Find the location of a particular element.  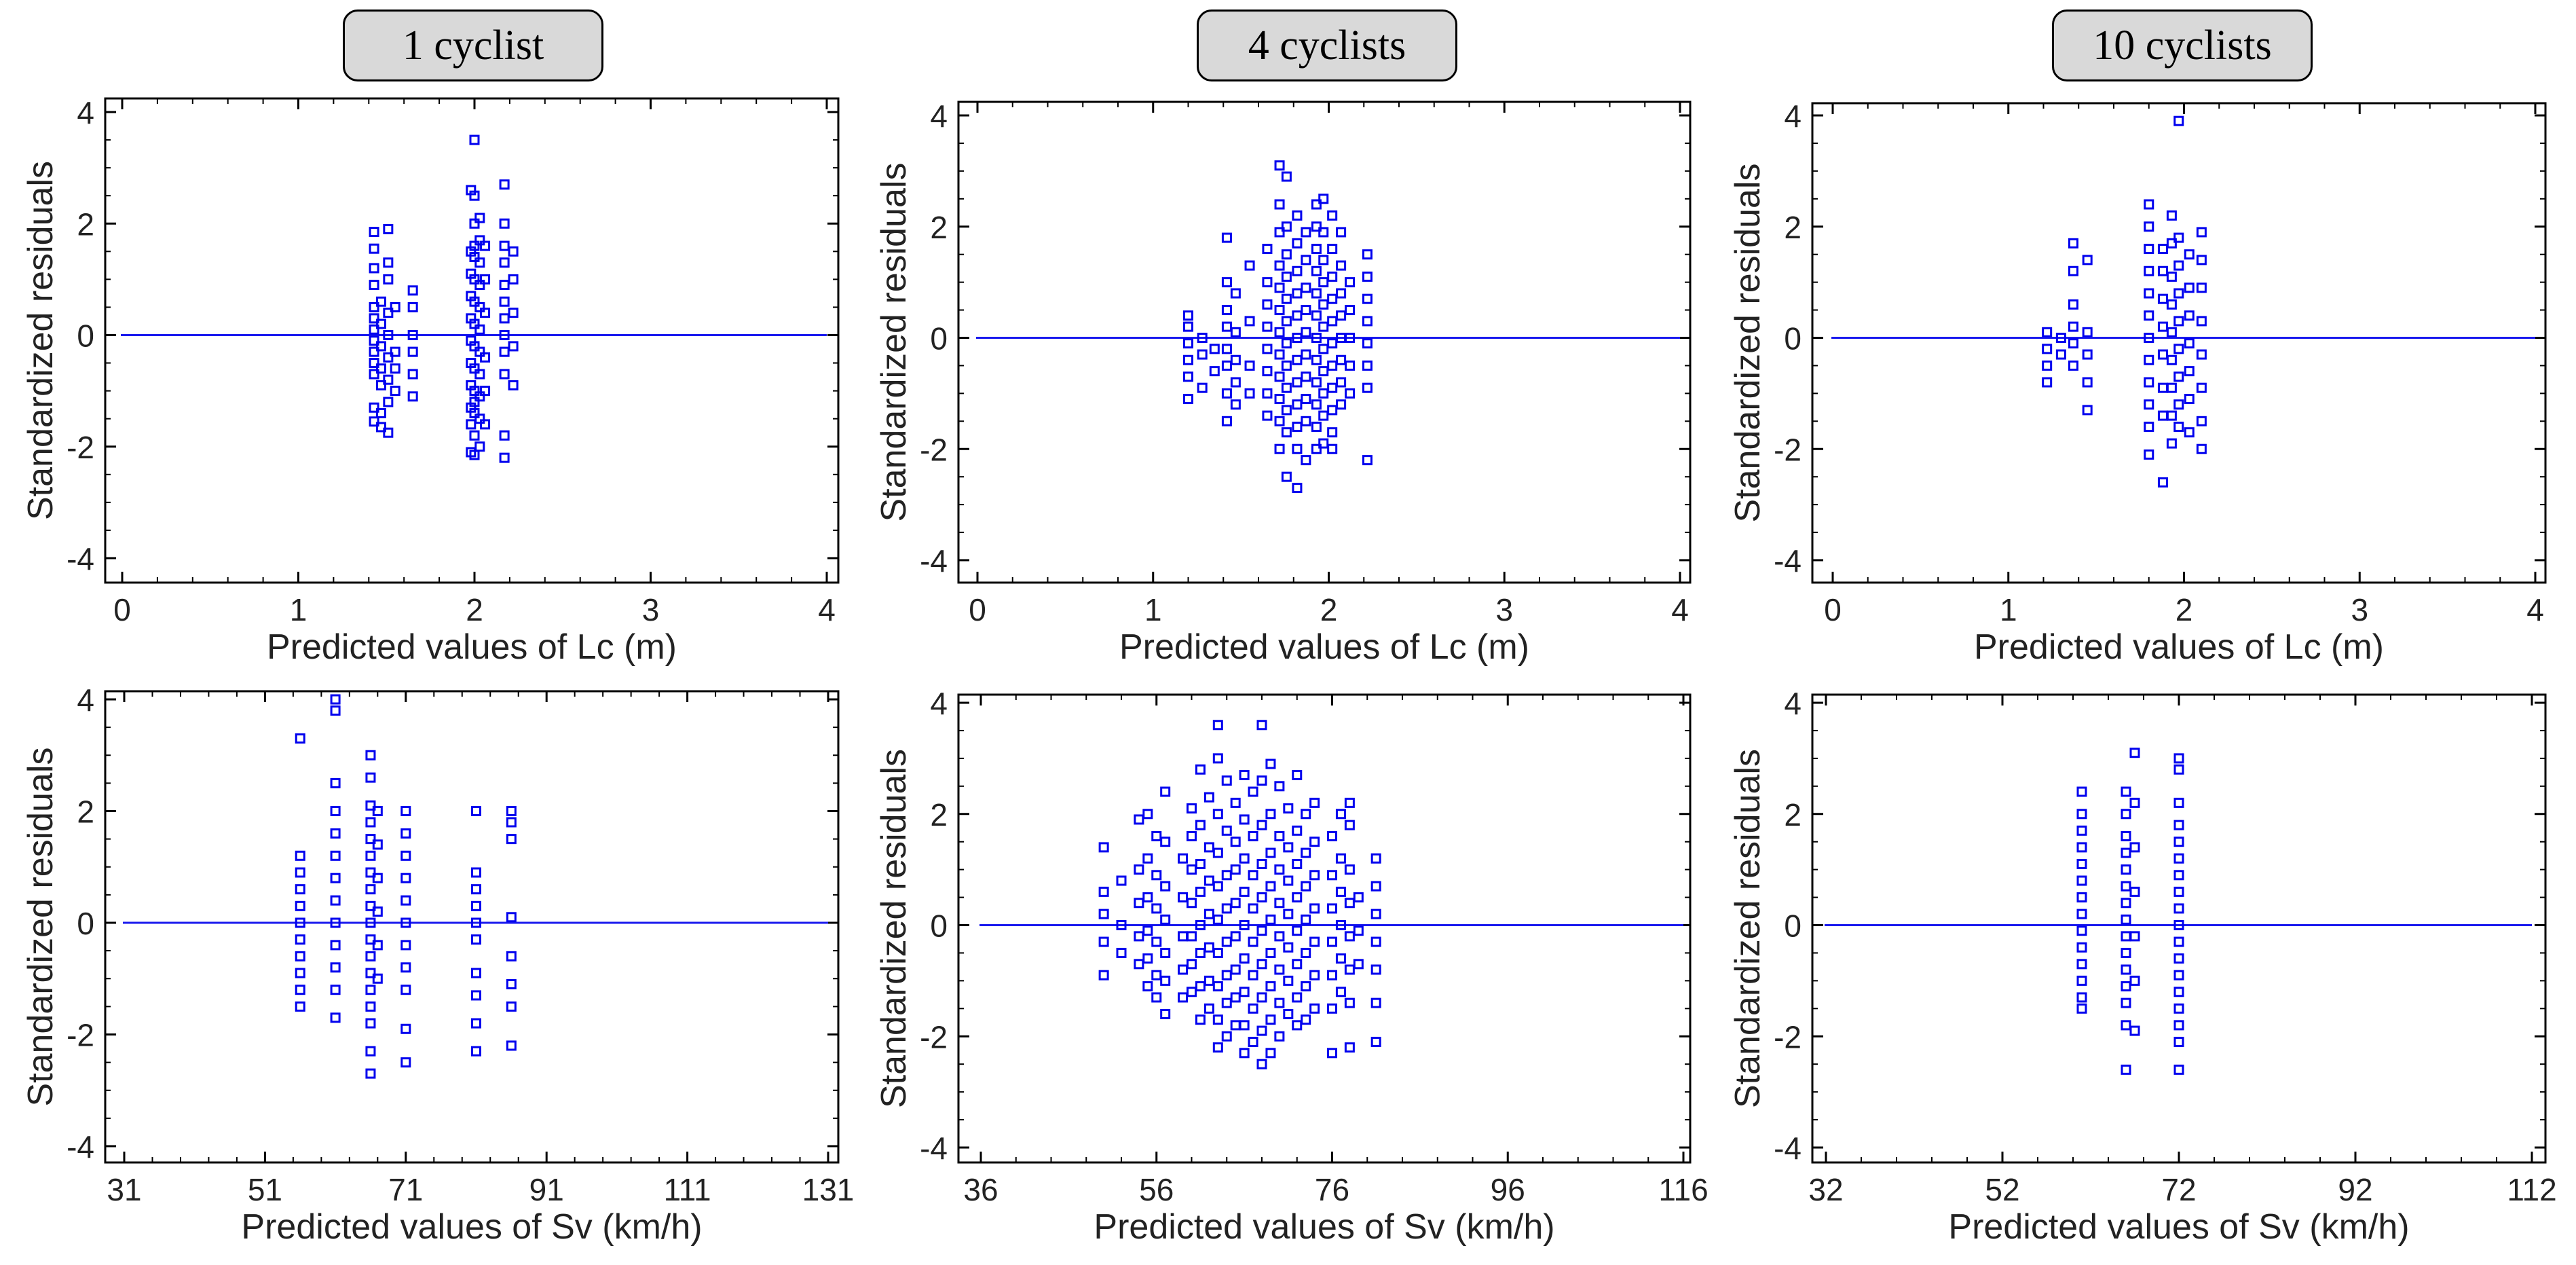

x-tick-label: 2 is located at coordinates (475, 609).